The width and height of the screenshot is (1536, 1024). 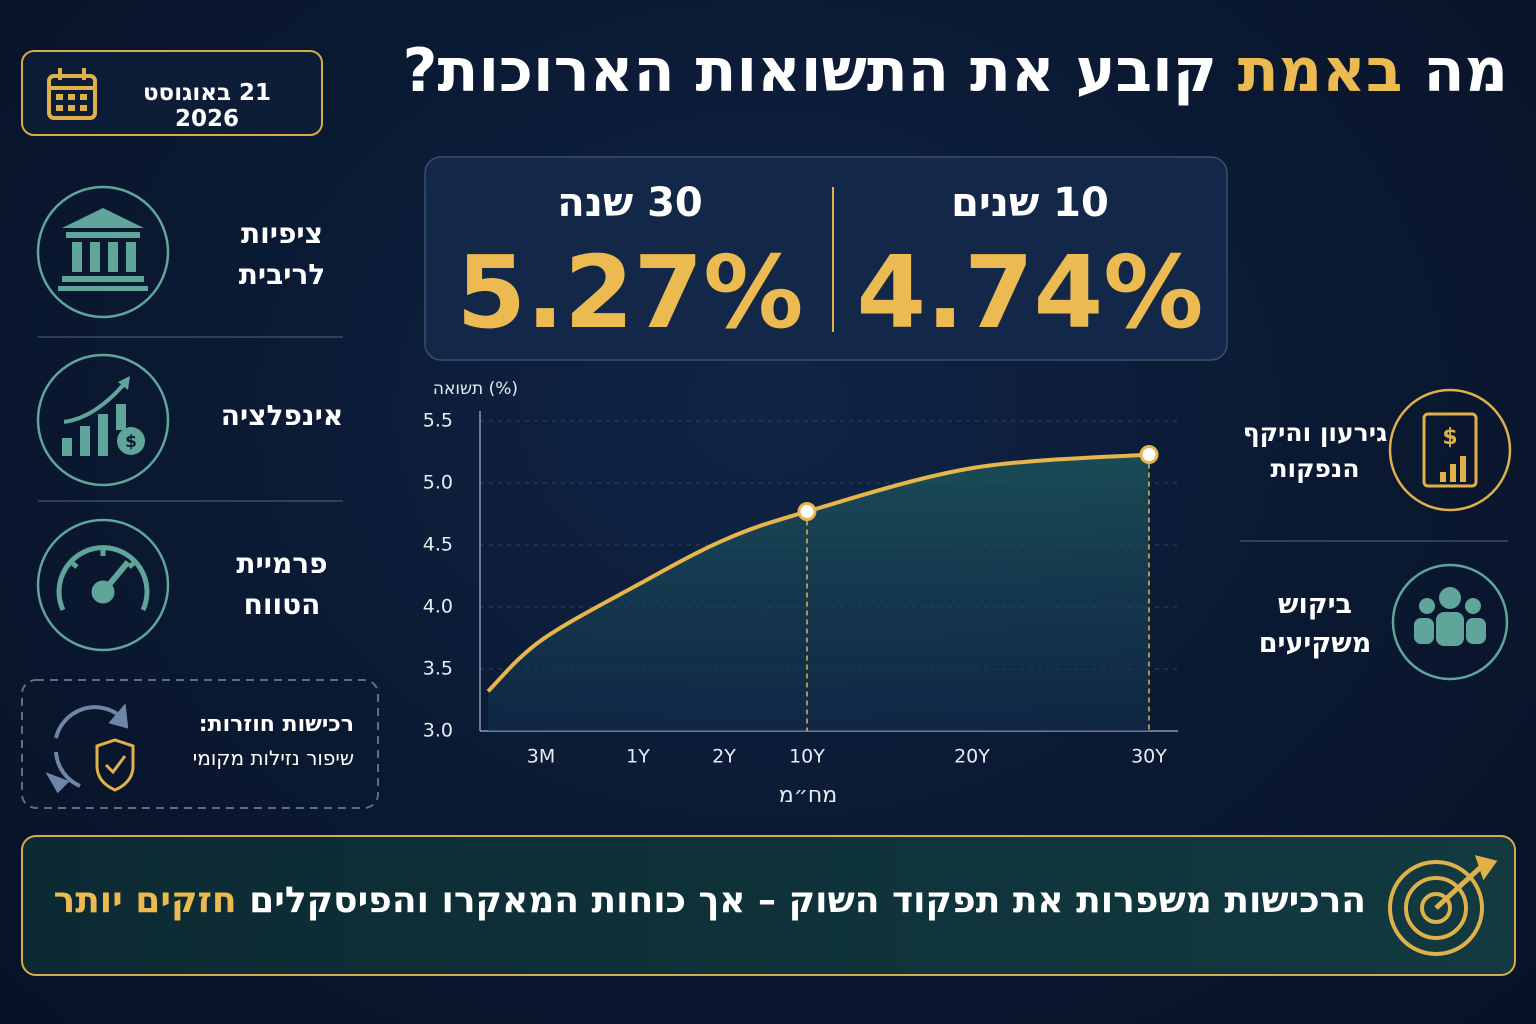 I want to click on factor-label: ביקוש משקיעים, so click(x=1315, y=624).